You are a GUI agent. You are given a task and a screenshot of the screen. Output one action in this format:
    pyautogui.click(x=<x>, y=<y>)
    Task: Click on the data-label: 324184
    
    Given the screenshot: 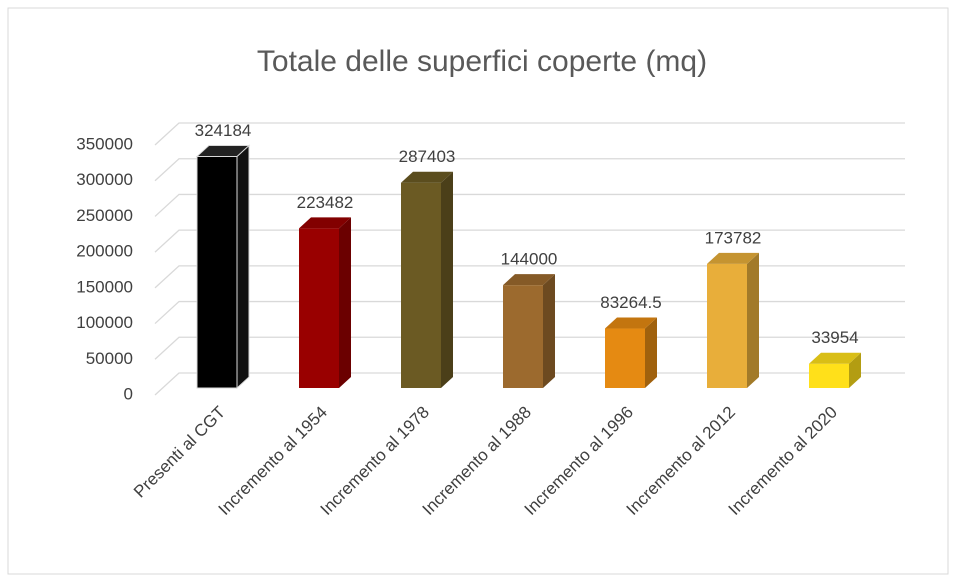 What is the action you would take?
    pyautogui.click(x=223, y=130)
    